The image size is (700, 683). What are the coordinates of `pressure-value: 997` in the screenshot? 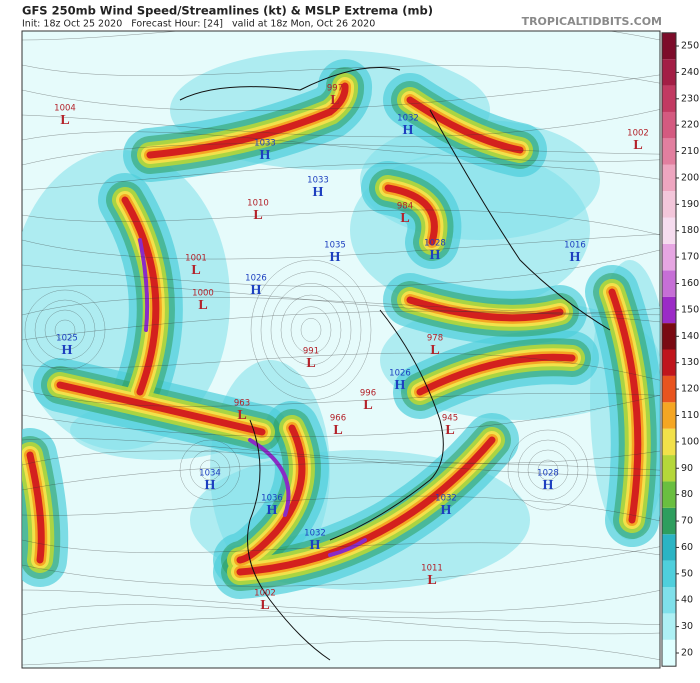 It's located at (335, 89).